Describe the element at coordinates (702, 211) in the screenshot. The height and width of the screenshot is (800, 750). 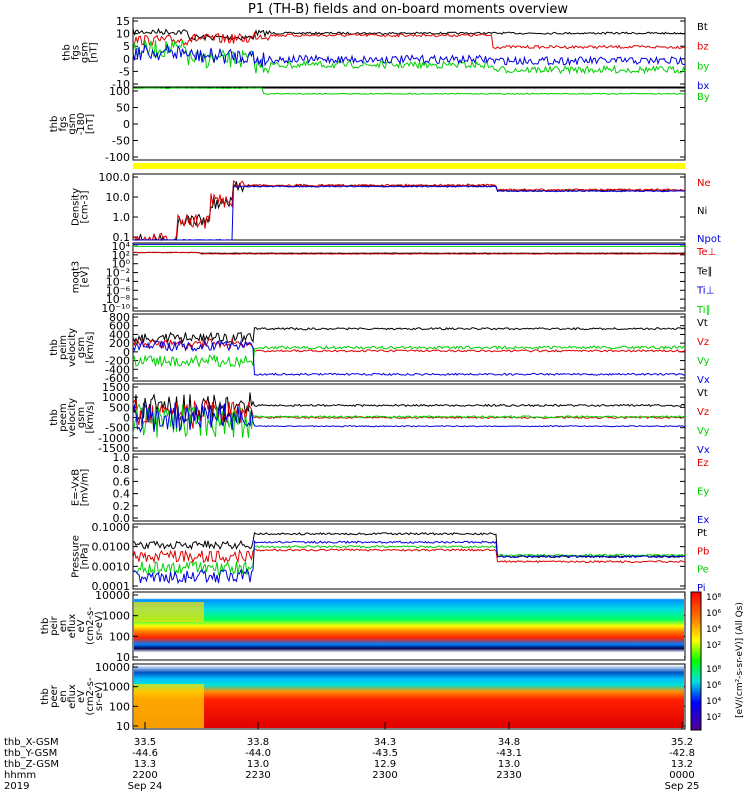
I see `legend-entry: Ni` at that location.